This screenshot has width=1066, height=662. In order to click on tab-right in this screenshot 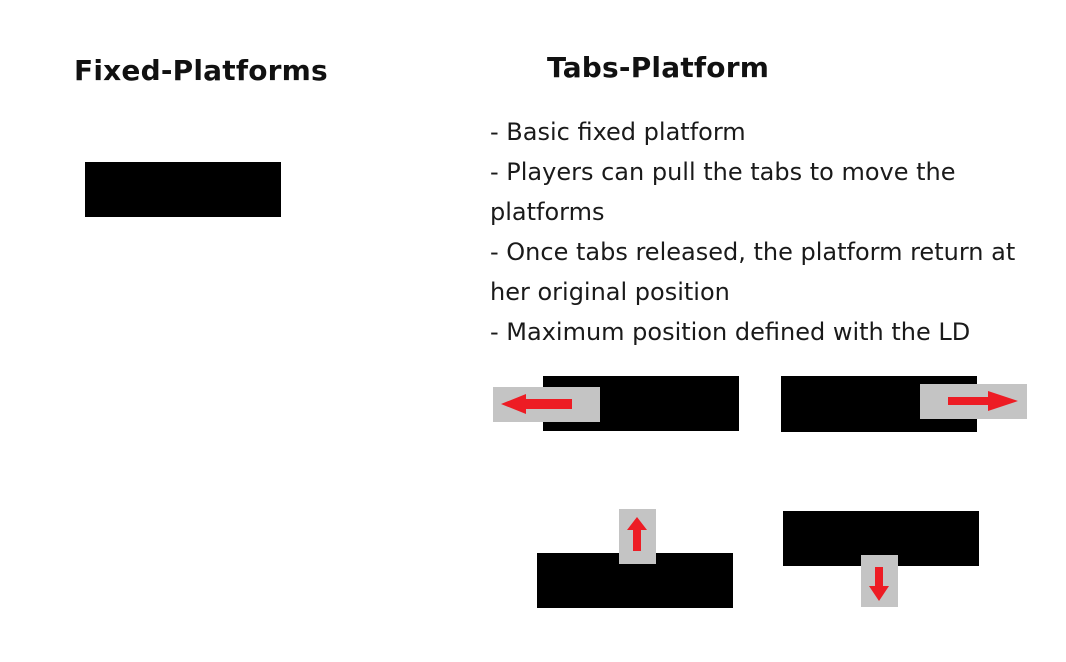, I will do `click(973, 401)`.